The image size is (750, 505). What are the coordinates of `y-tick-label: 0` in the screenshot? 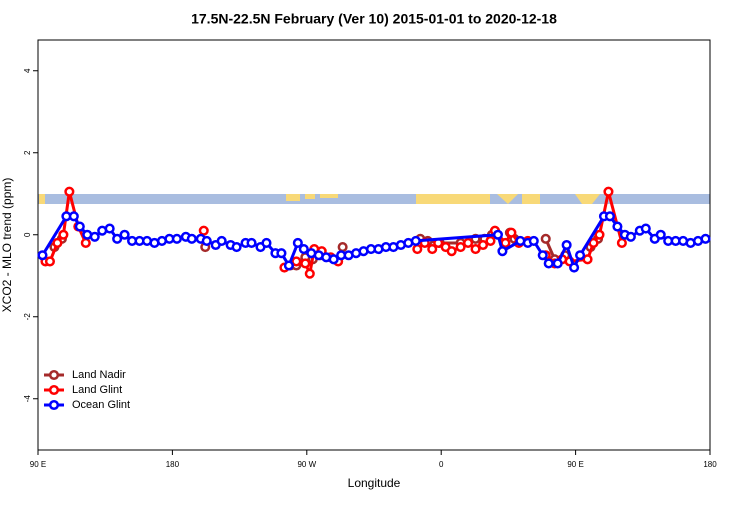 It's located at (27, 234).